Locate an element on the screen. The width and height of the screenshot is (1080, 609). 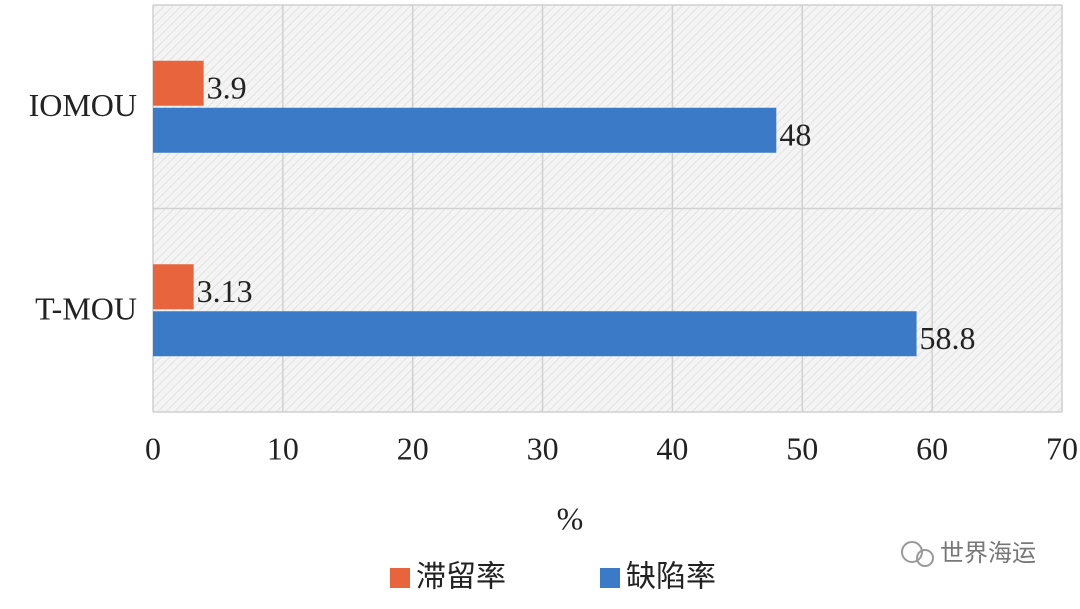
x-tick-label: 60 is located at coordinates (932, 448).